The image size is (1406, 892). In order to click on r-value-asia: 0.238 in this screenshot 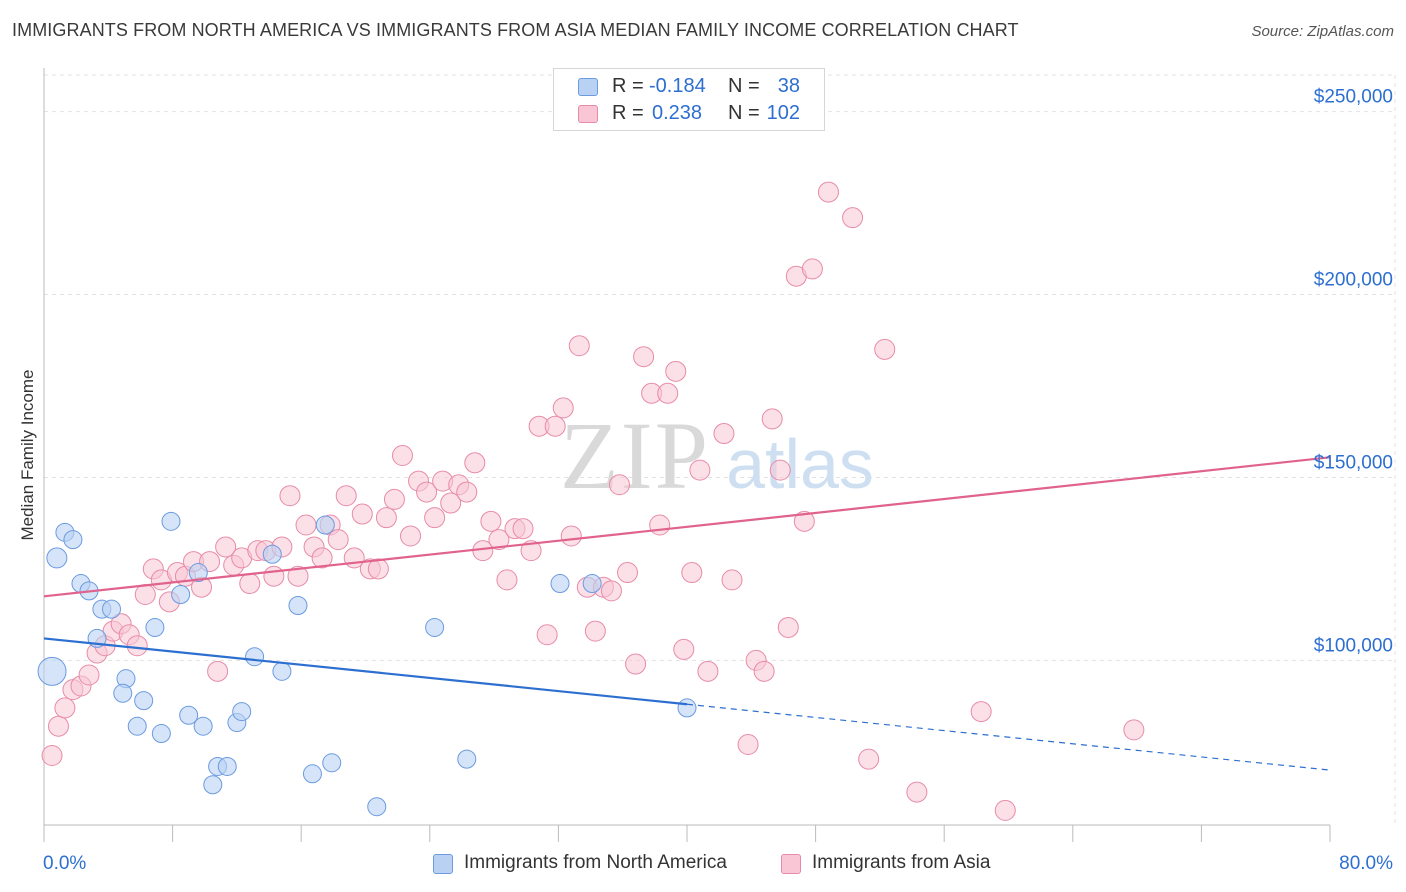, I will do `click(677, 113)`.